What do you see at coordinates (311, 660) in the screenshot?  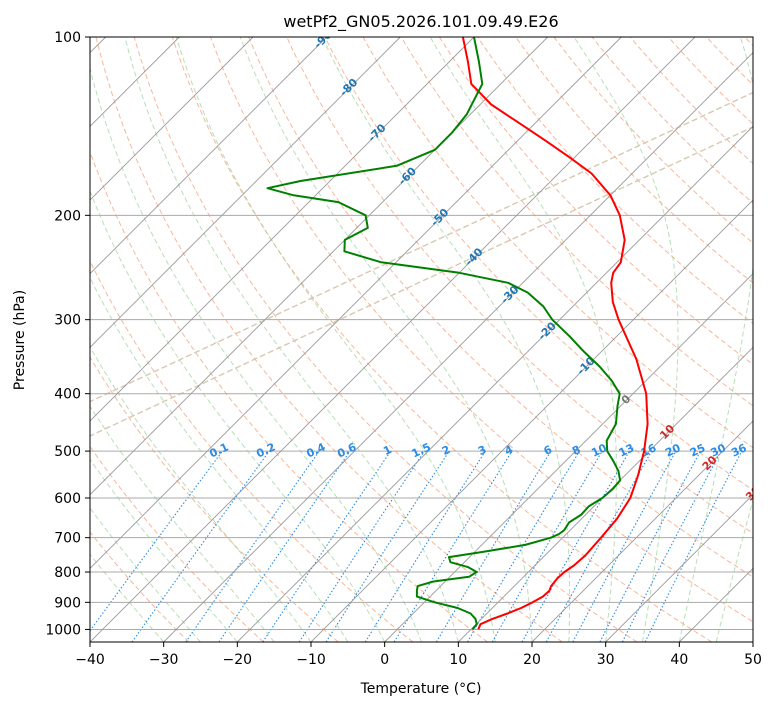 I see `x-tick-label: −10` at bounding box center [311, 660].